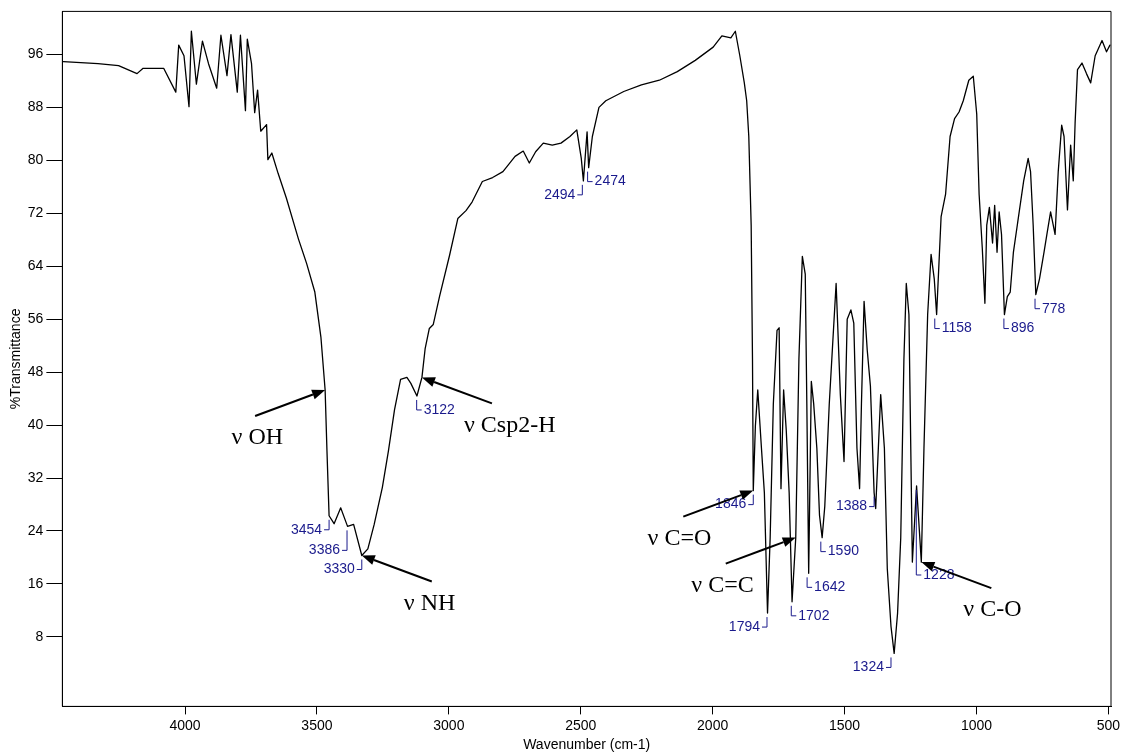  What do you see at coordinates (992, 608) in the screenshot?
I see `annotation: ν C-O` at bounding box center [992, 608].